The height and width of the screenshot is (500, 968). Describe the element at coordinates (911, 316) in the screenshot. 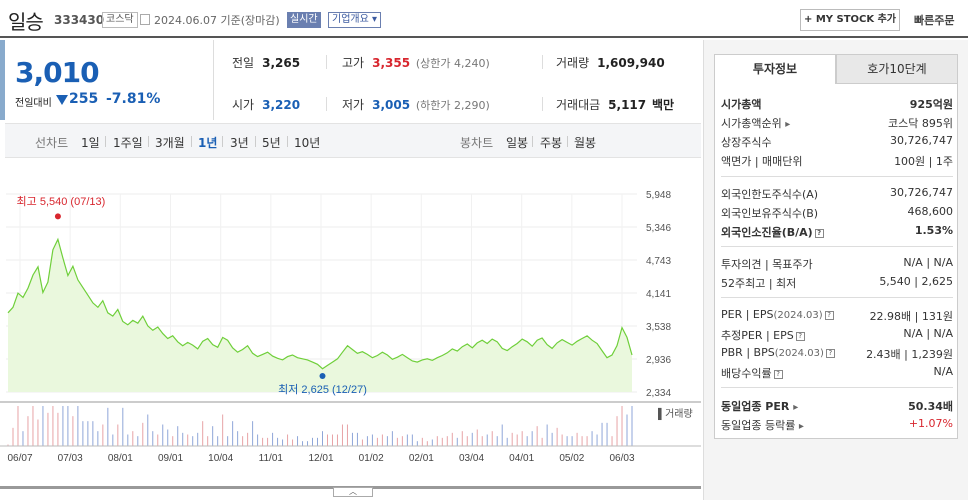

I see `info-value: 22.98배 | 131원` at that location.